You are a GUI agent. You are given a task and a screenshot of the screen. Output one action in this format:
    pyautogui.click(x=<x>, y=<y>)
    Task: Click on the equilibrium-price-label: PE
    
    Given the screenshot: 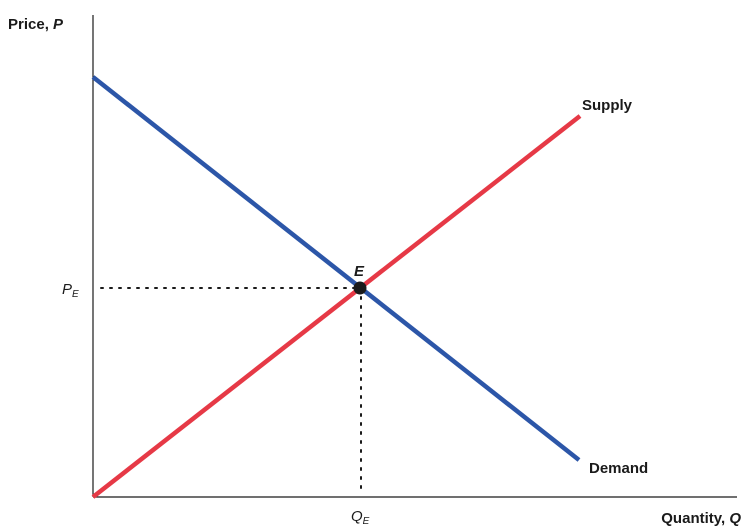 What is the action you would take?
    pyautogui.click(x=70, y=290)
    